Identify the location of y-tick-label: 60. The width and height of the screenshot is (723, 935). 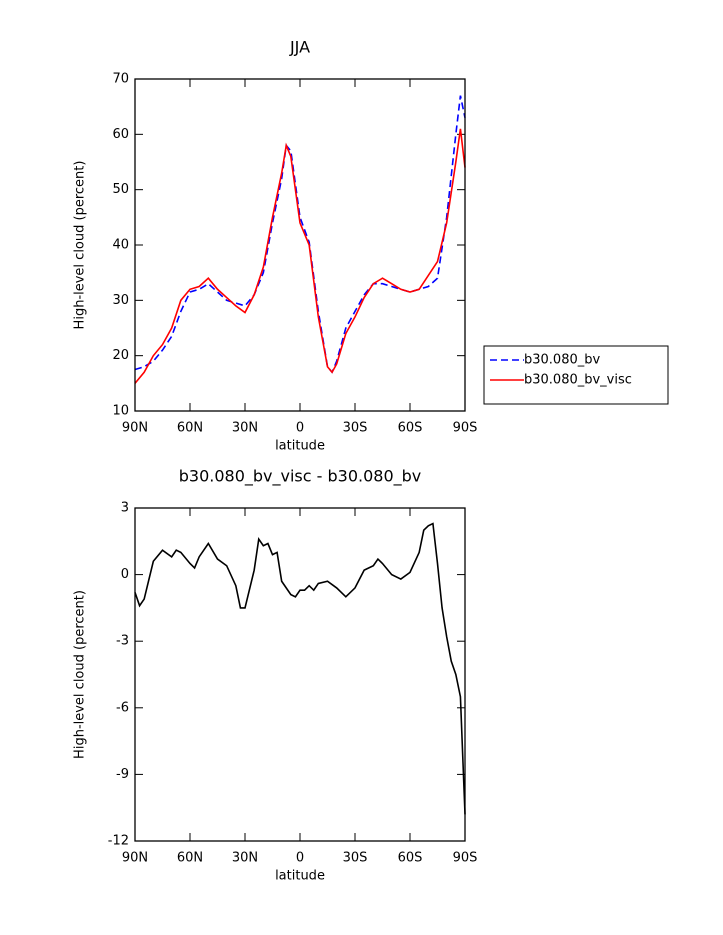
(120, 134).